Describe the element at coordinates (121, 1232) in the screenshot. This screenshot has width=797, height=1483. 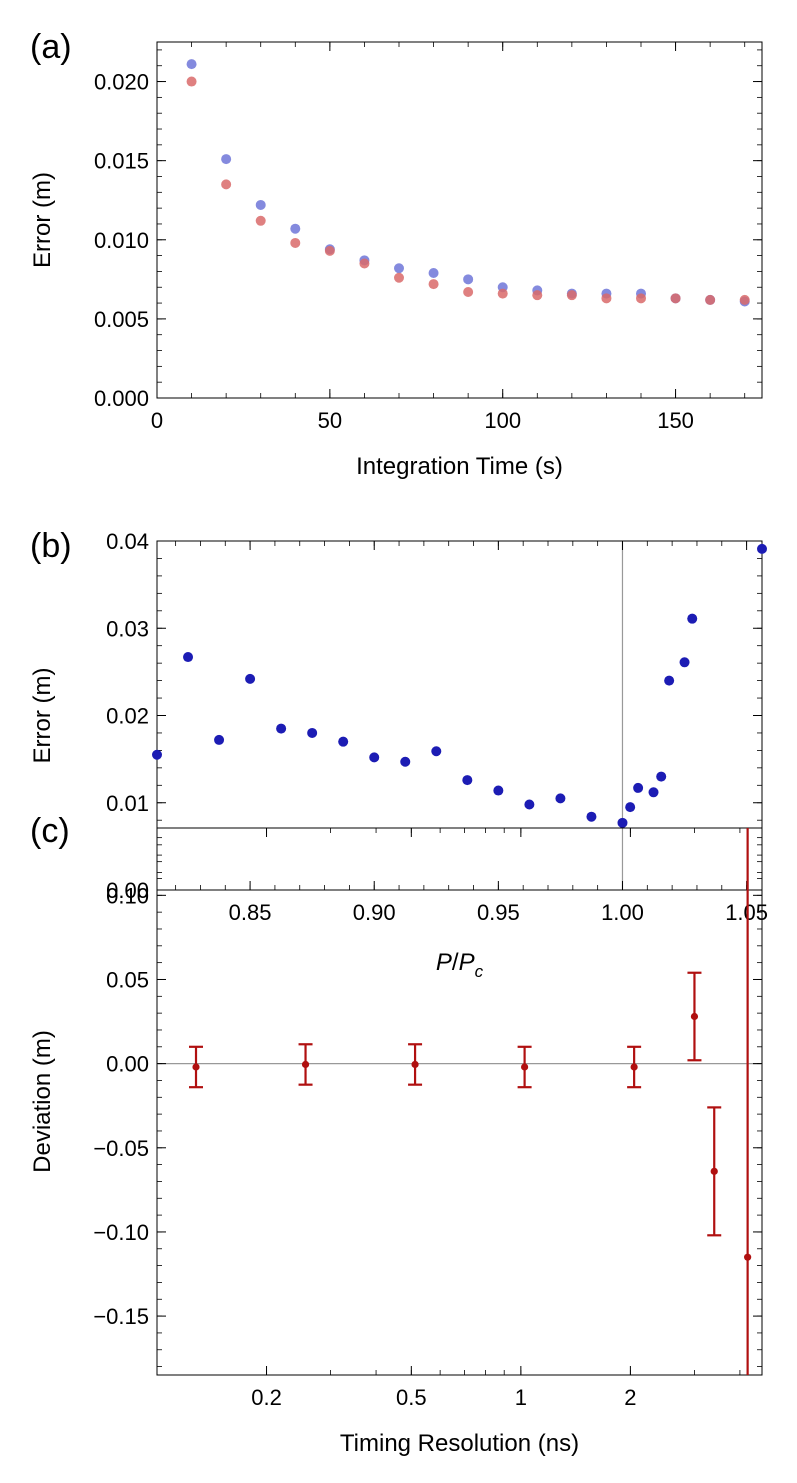
I see `y-tick-label: −0.10` at that location.